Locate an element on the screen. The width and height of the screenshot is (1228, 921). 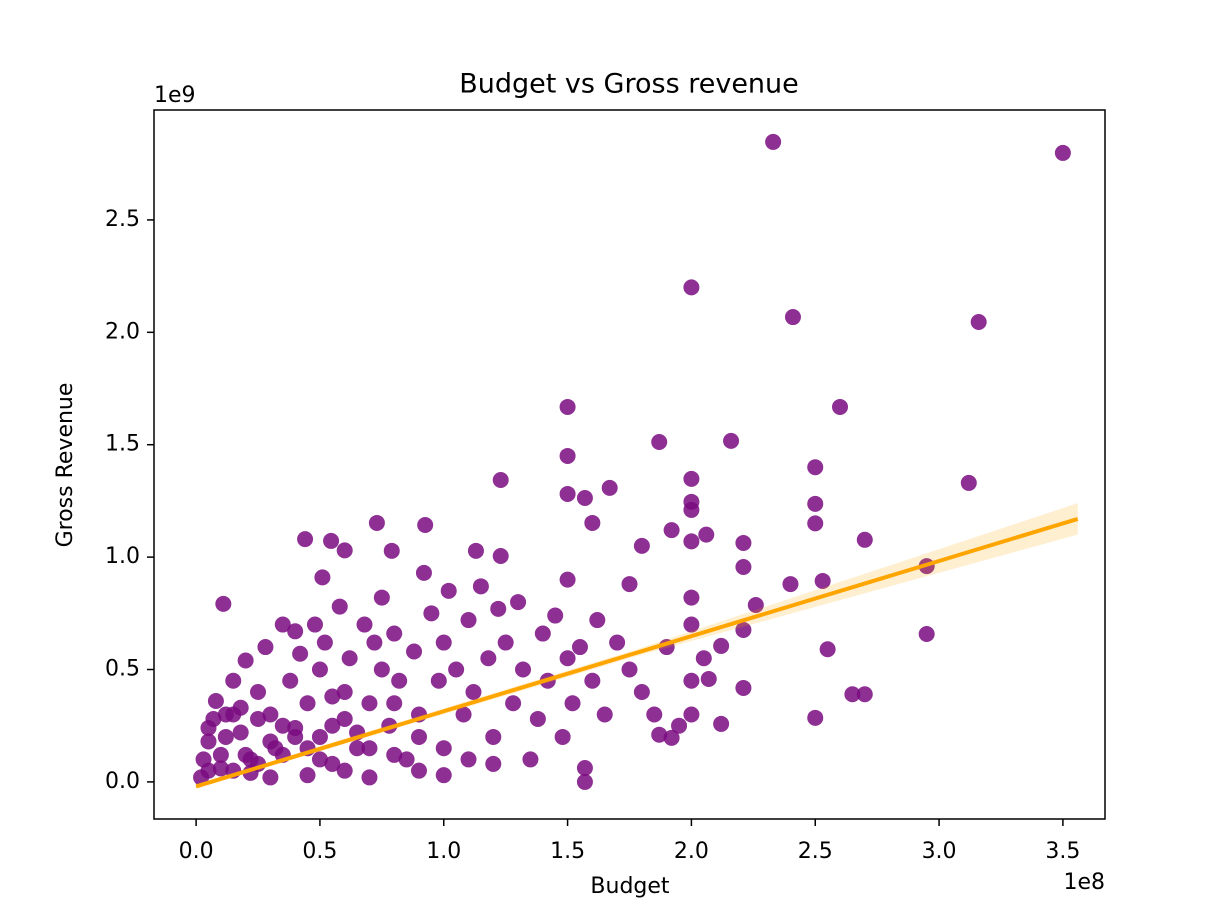
x-tick-label: 0.0 is located at coordinates (196, 851).